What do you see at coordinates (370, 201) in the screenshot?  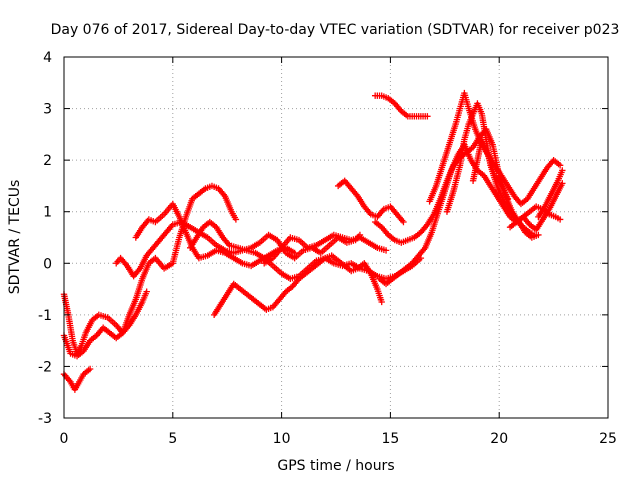 I see `series-arc-i` at bounding box center [370, 201].